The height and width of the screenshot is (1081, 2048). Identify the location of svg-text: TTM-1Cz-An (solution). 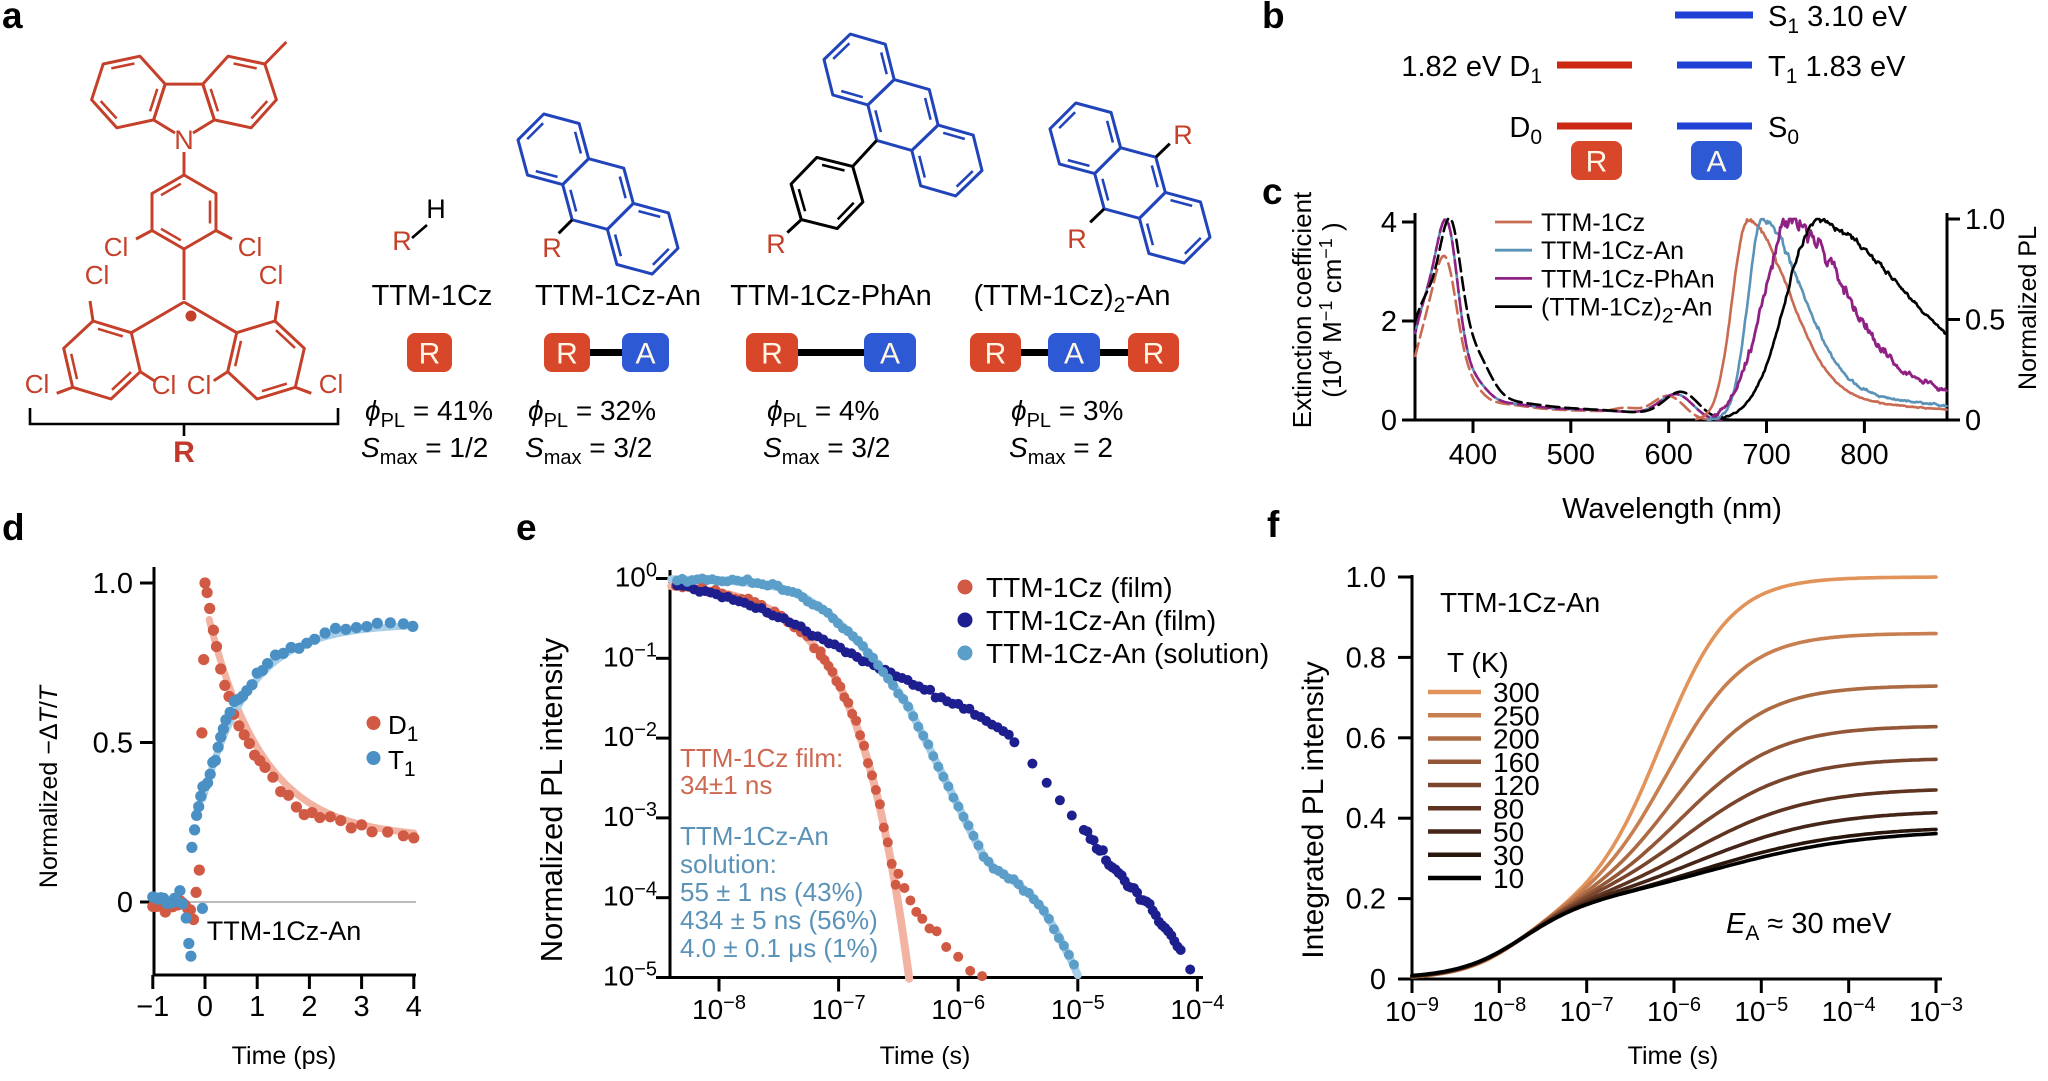
(1127, 653).